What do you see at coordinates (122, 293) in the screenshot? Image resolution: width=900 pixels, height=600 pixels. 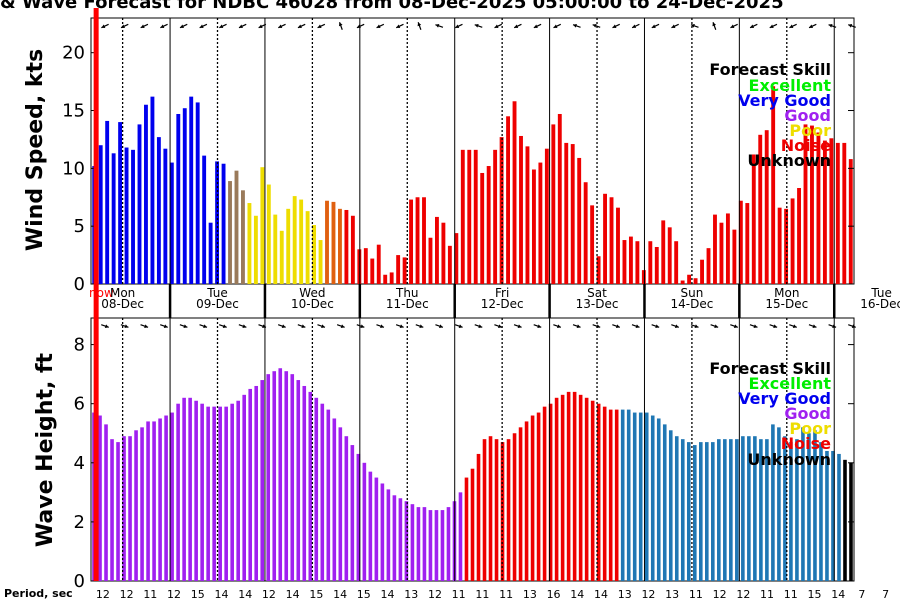 I see `day-name-label: Mon` at bounding box center [122, 293].